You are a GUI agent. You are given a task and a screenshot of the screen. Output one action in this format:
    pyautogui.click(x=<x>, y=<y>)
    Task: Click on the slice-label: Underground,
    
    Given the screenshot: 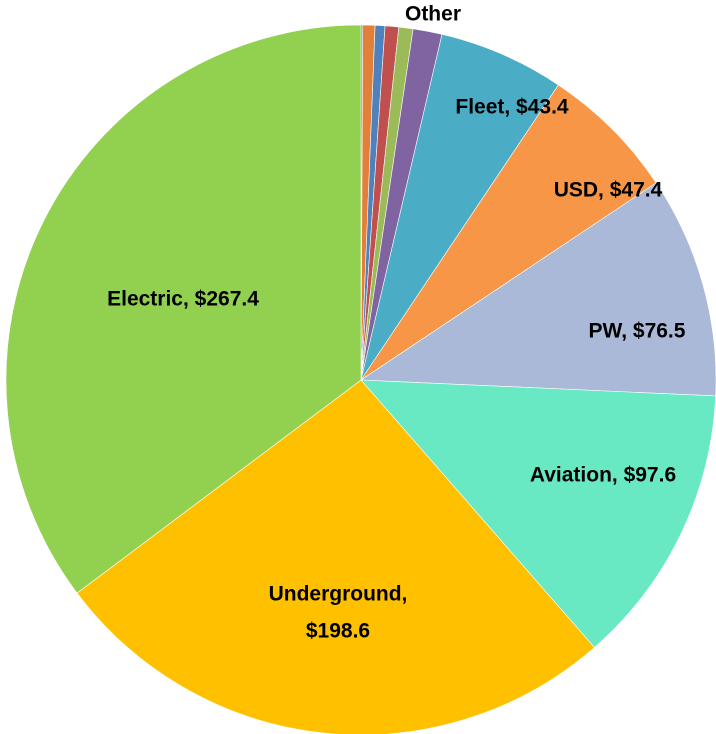 What is the action you would take?
    pyautogui.click(x=338, y=594)
    